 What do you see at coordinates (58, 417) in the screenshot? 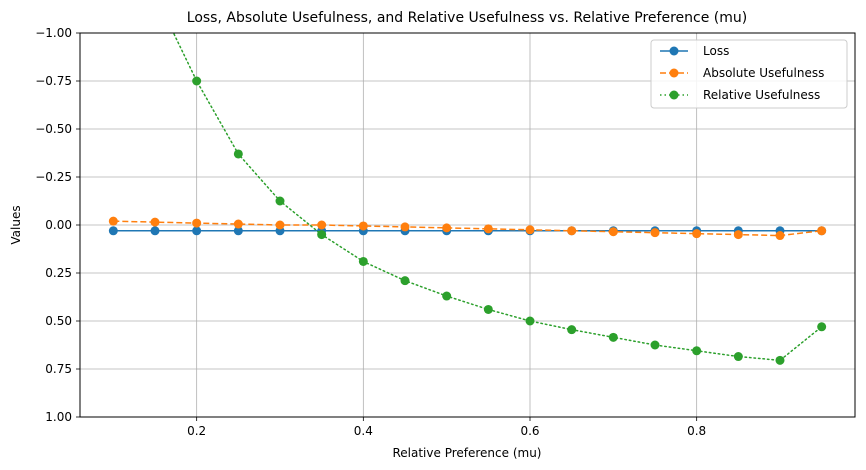
I see `y-tick-label: 1.00` at bounding box center [58, 417].